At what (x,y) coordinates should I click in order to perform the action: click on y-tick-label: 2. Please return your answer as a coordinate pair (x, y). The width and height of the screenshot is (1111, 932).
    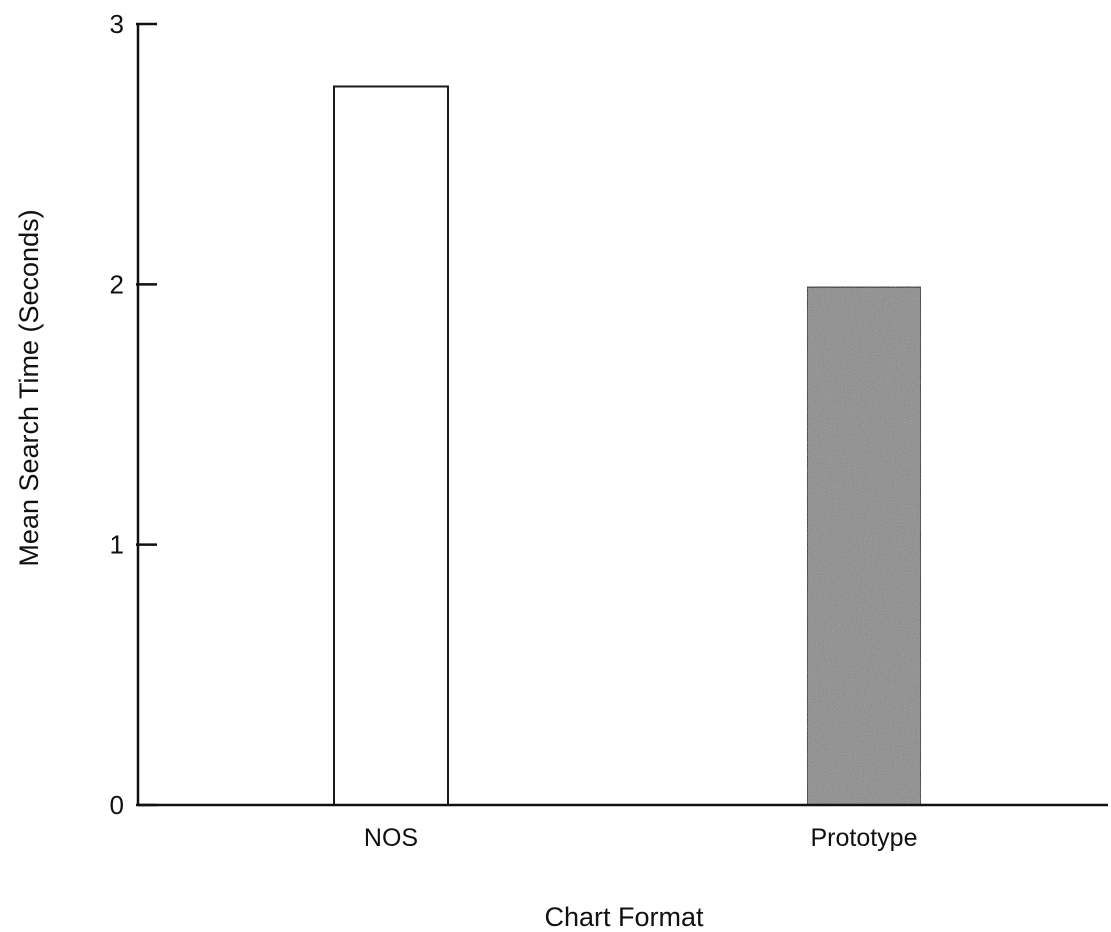
    Looking at the image, I should click on (117, 284).